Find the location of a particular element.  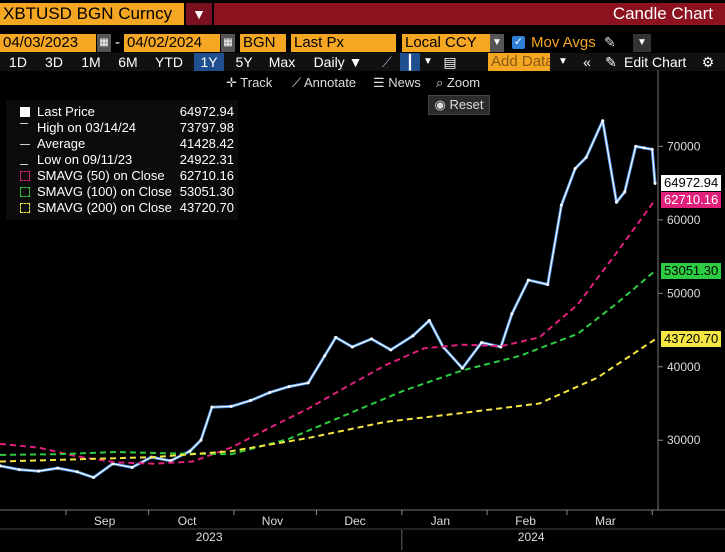

legend-label: SMAVG (100) on Close is located at coordinates (104, 191).